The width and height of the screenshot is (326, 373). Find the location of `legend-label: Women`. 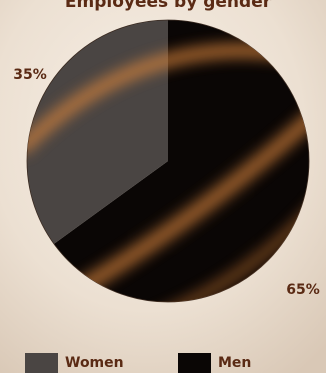

legend-label: Women is located at coordinates (94, 363).